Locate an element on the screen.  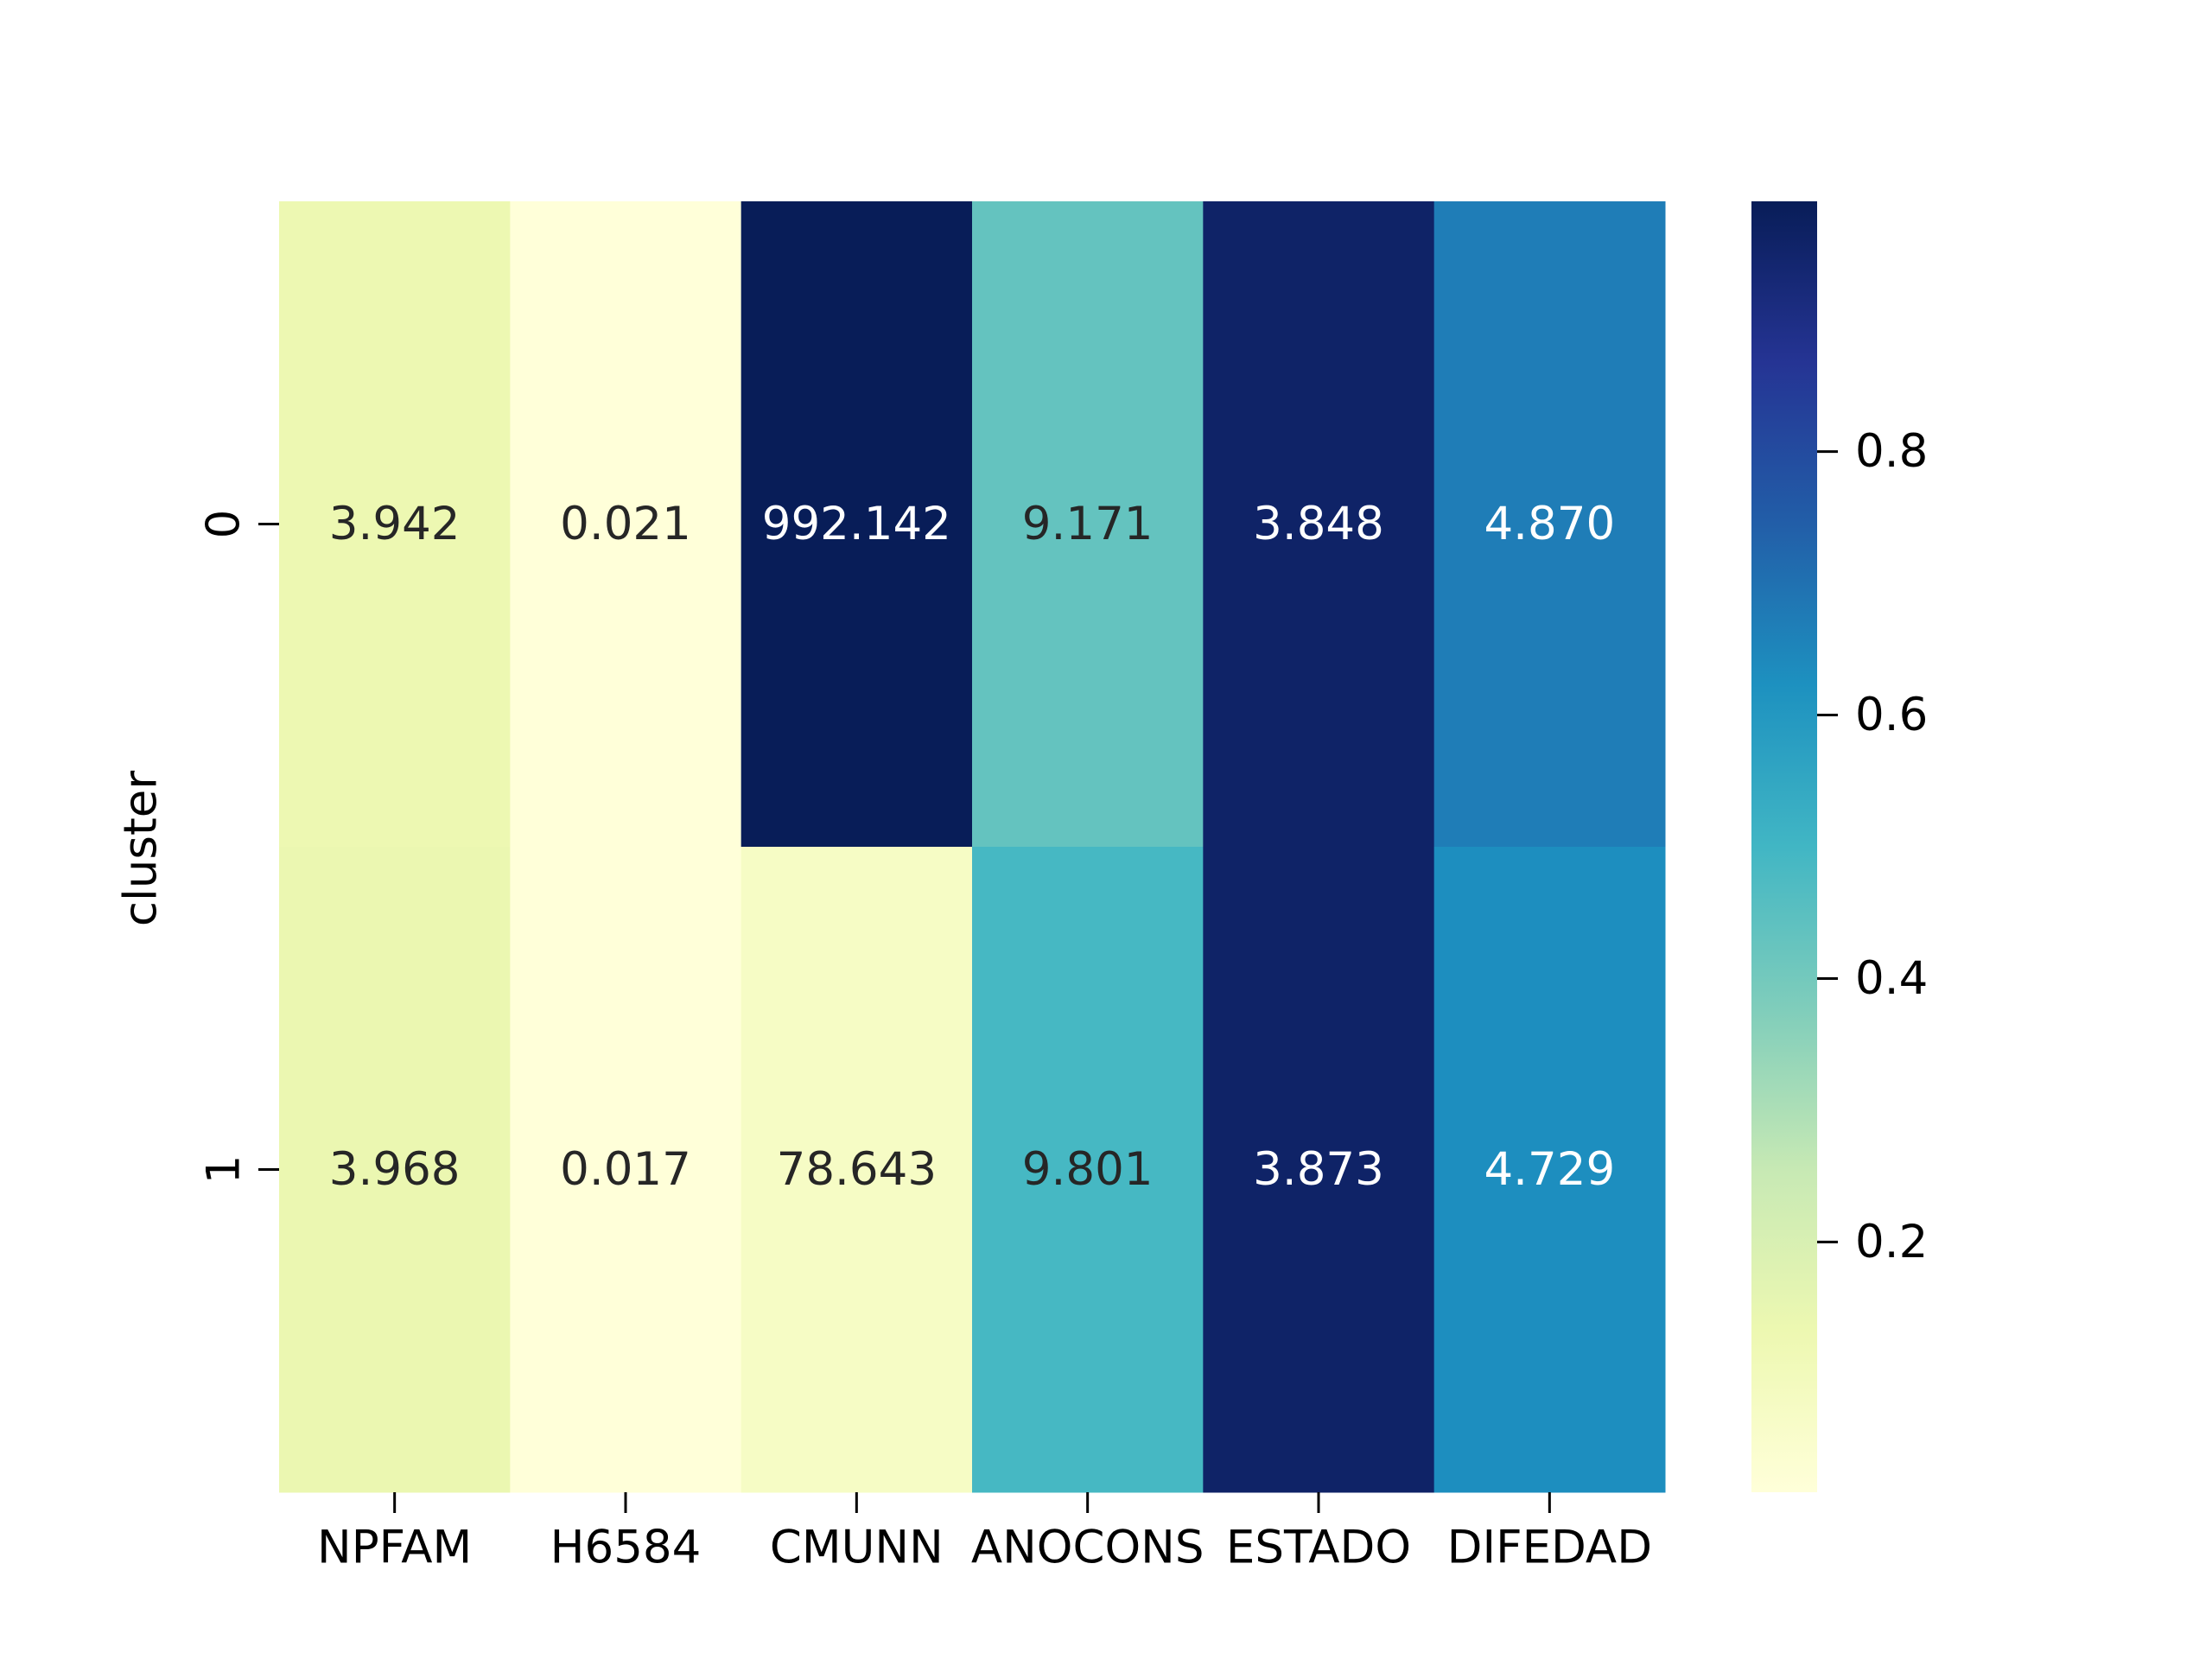
cell-value-label: 9.171 is located at coordinates (1088, 524).